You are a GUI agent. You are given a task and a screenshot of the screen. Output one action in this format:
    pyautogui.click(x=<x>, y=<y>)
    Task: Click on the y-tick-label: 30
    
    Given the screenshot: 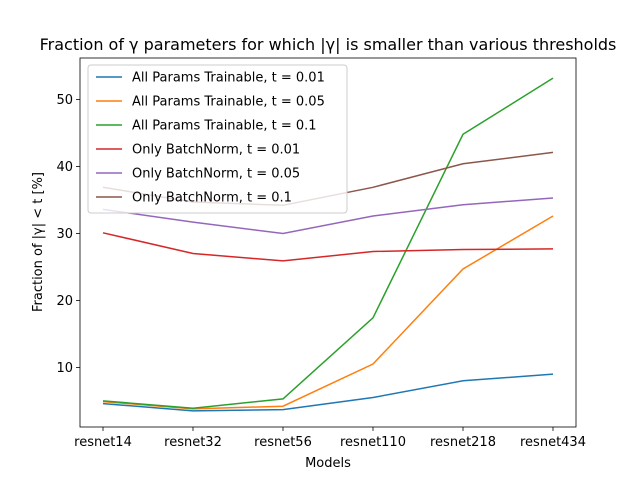 What is the action you would take?
    pyautogui.click(x=64, y=234)
    